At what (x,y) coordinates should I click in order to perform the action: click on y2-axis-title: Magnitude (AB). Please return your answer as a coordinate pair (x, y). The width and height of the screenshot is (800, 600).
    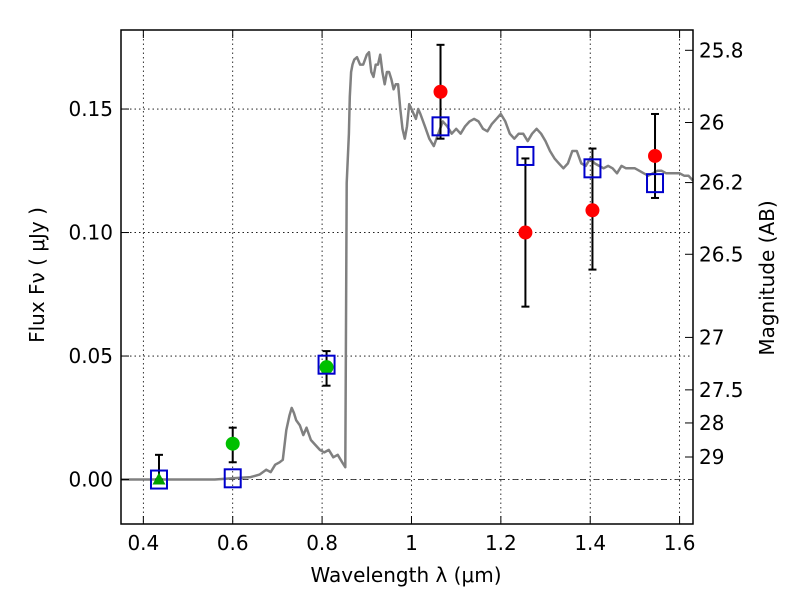
    Looking at the image, I should click on (767, 277).